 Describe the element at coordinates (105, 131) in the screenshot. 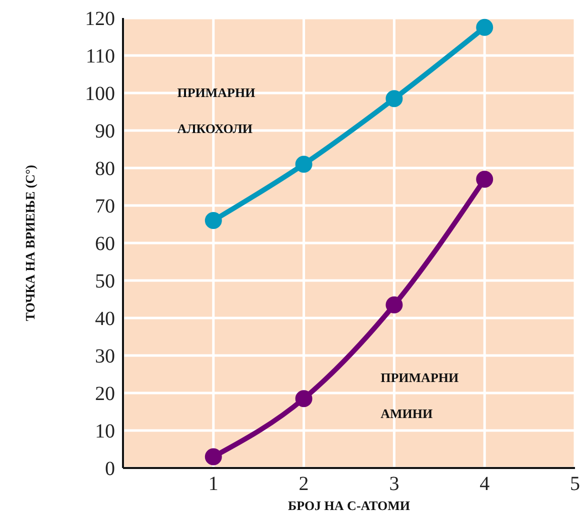

I see `y-tick-label: 90` at that location.